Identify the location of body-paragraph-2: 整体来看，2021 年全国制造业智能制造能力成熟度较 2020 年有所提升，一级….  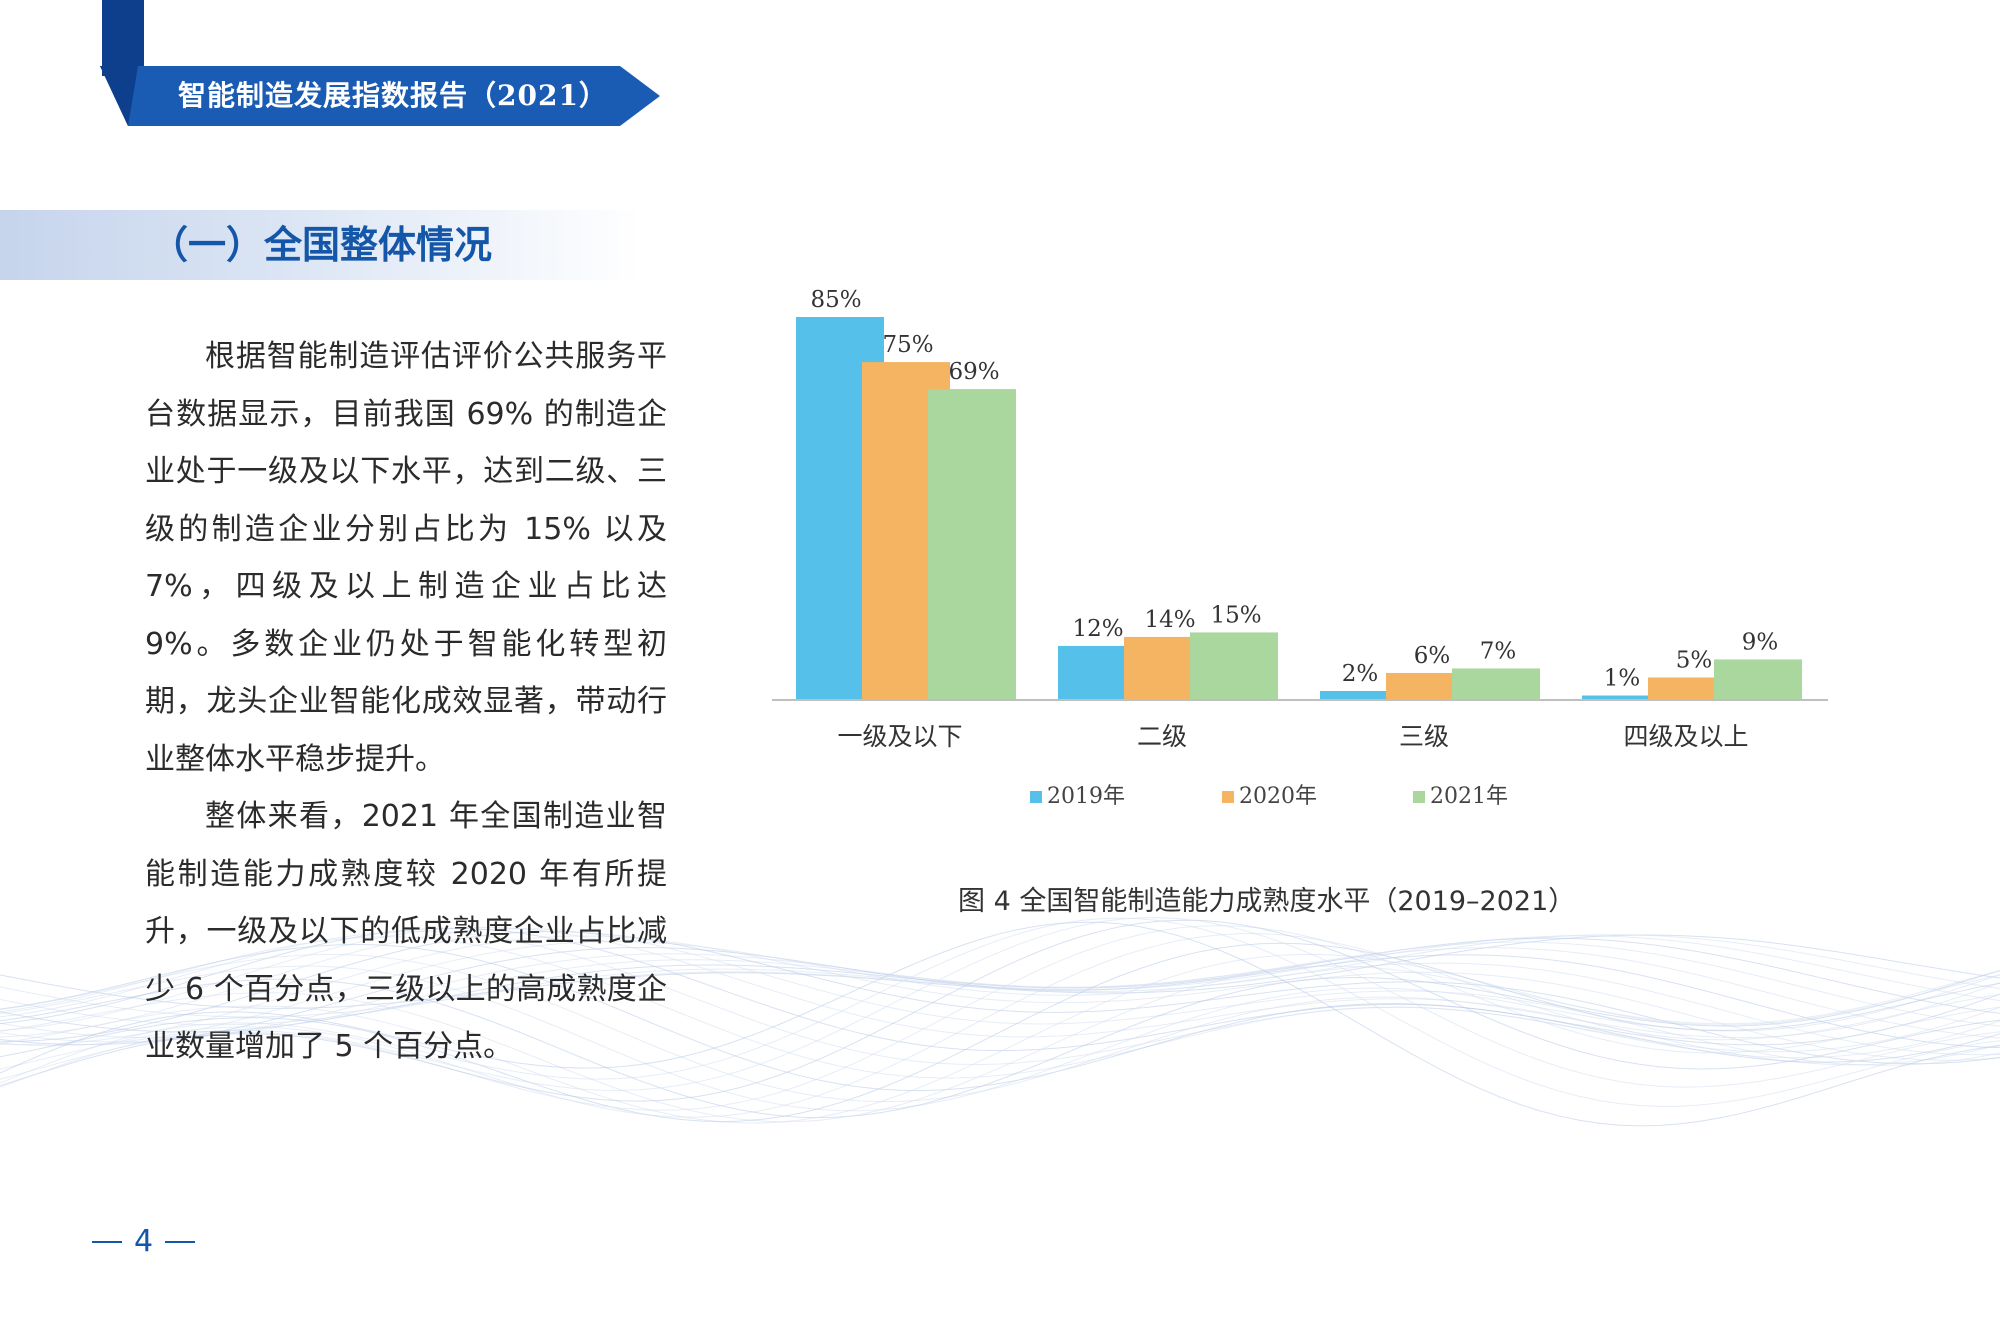
(406, 931).